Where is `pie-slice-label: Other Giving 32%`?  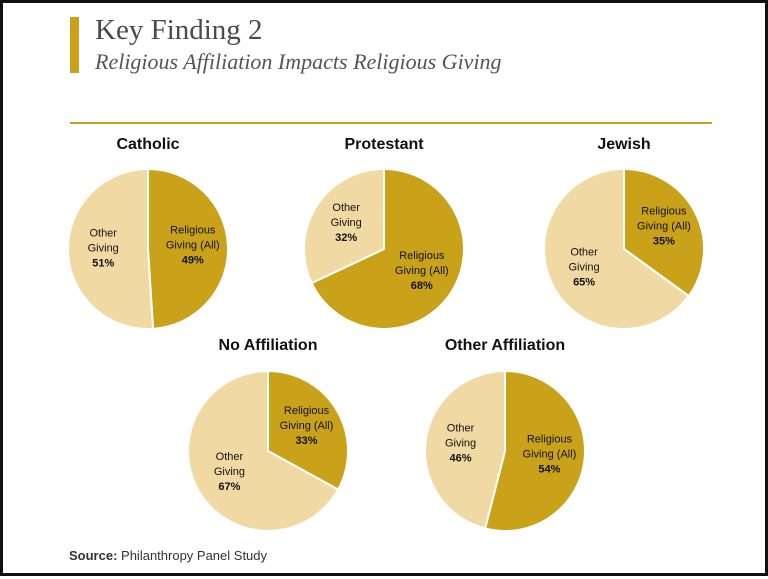 pie-slice-label: Other Giving 32% is located at coordinates (346, 223).